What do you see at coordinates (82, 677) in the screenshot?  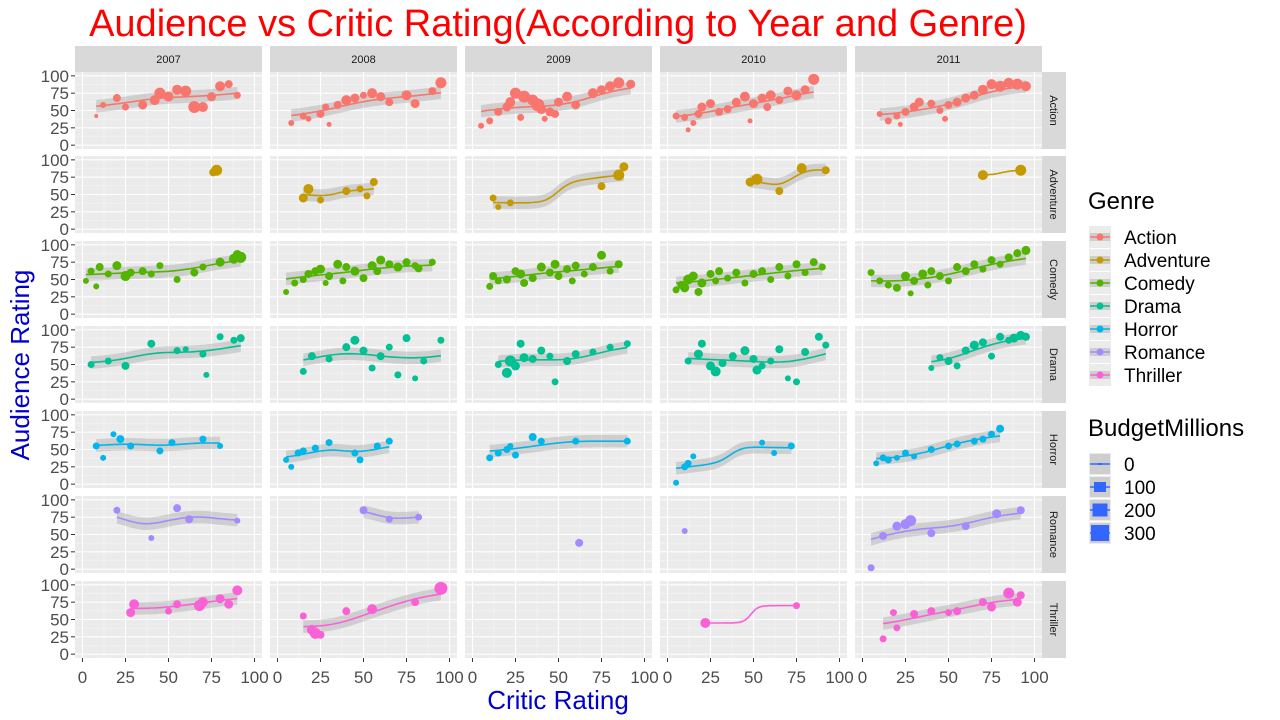 I see `x-tick-label: 0` at bounding box center [82, 677].